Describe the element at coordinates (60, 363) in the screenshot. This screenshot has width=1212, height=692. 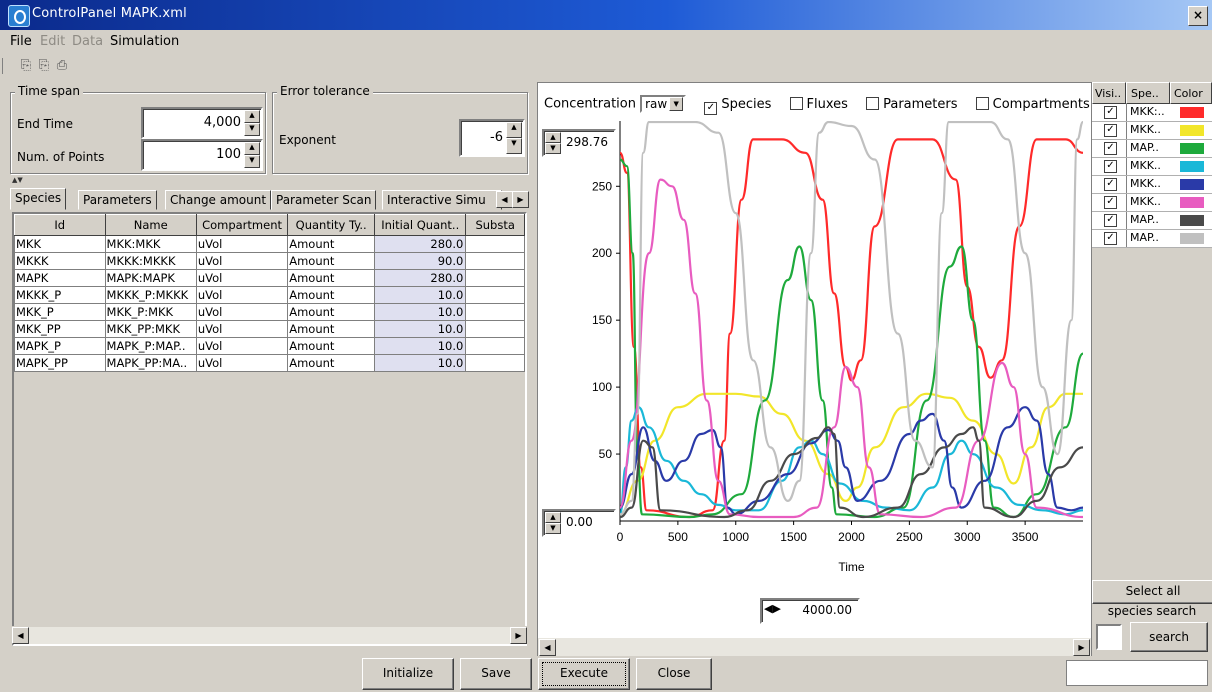
I see `cell-id: MAPK_PP` at that location.